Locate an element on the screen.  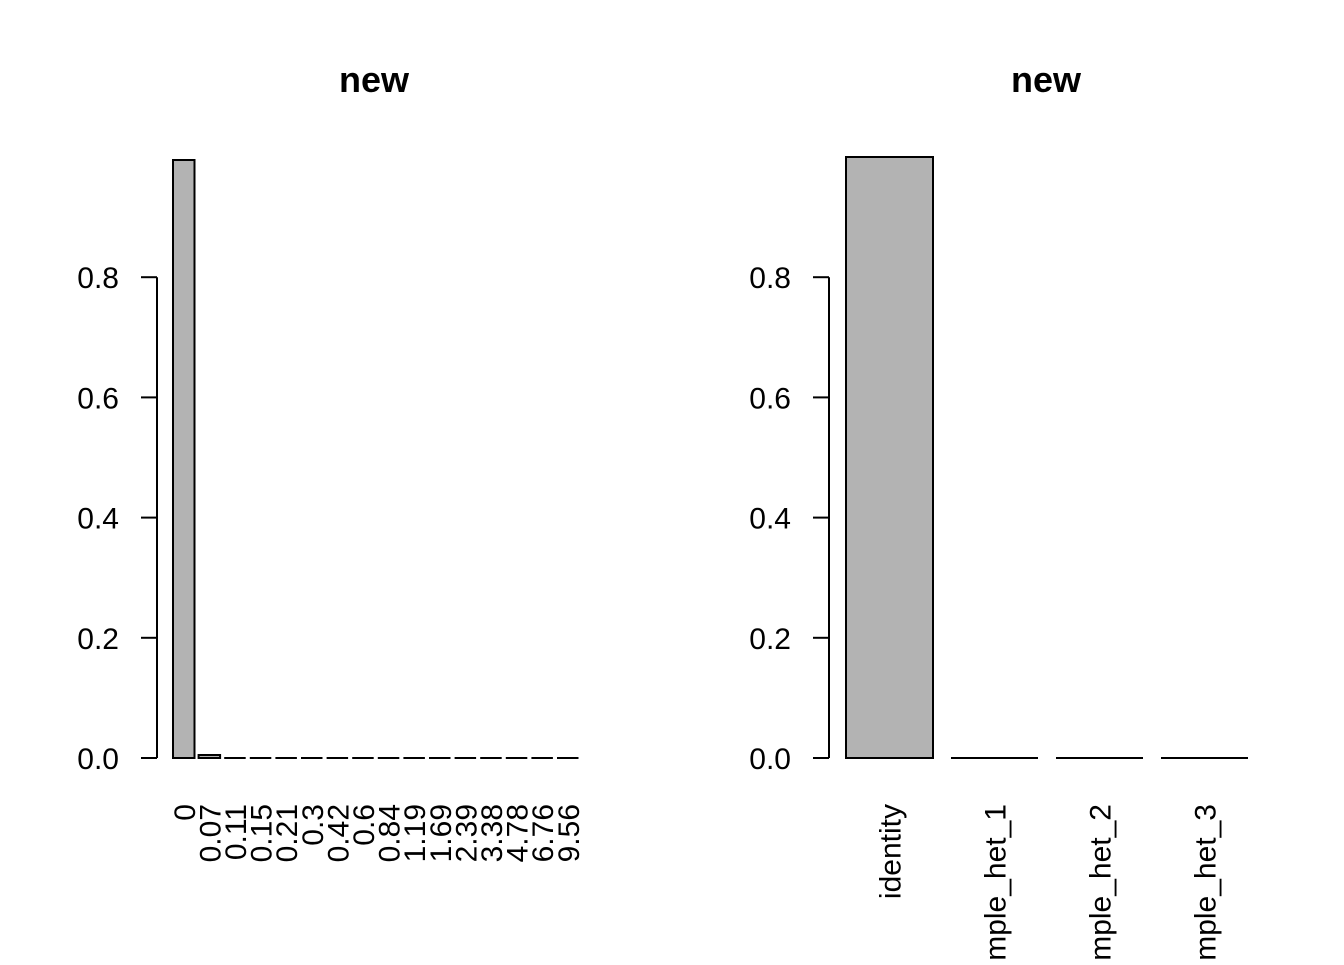
x-tick-label: 0.84 is located at coordinates (390, 833).